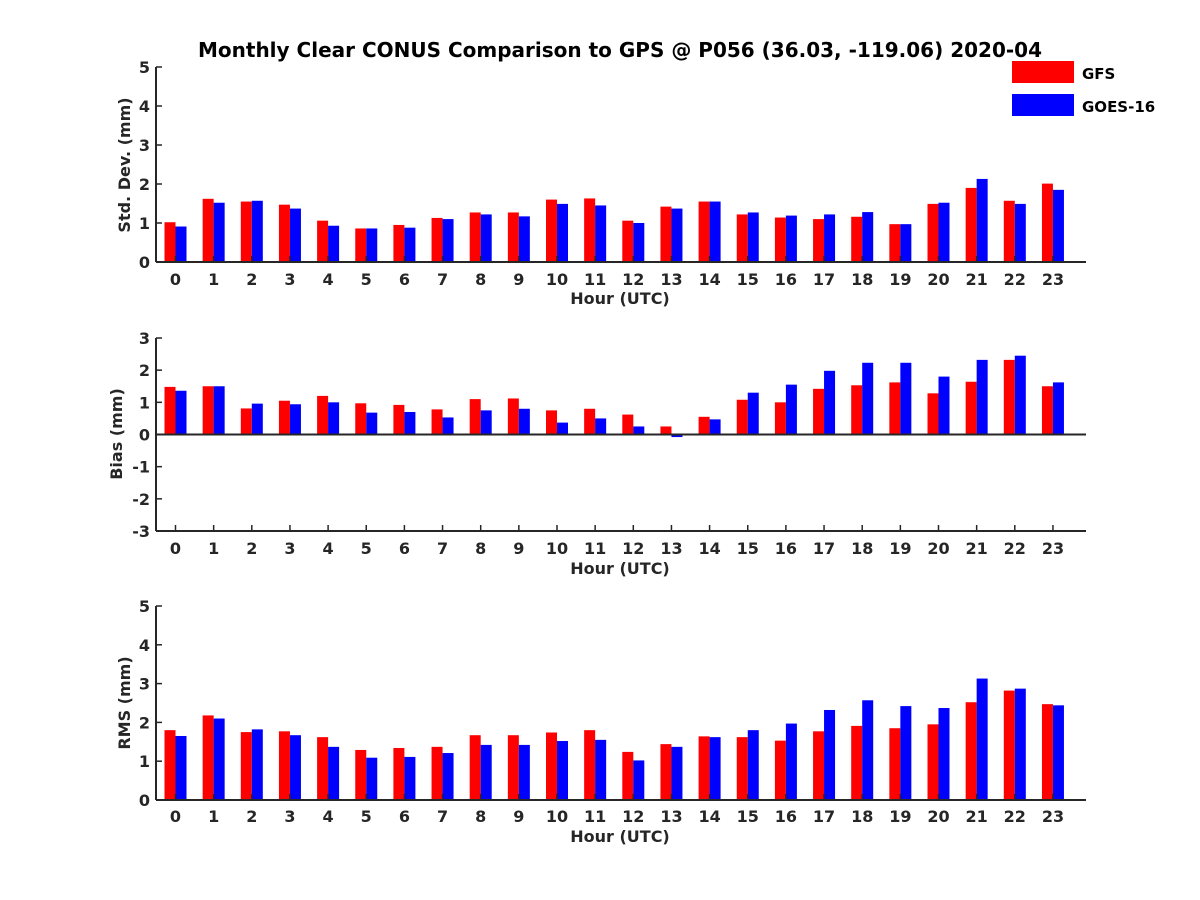 This screenshot has width=1200, height=900. I want to click on y-tick-label: 4, so click(144, 645).